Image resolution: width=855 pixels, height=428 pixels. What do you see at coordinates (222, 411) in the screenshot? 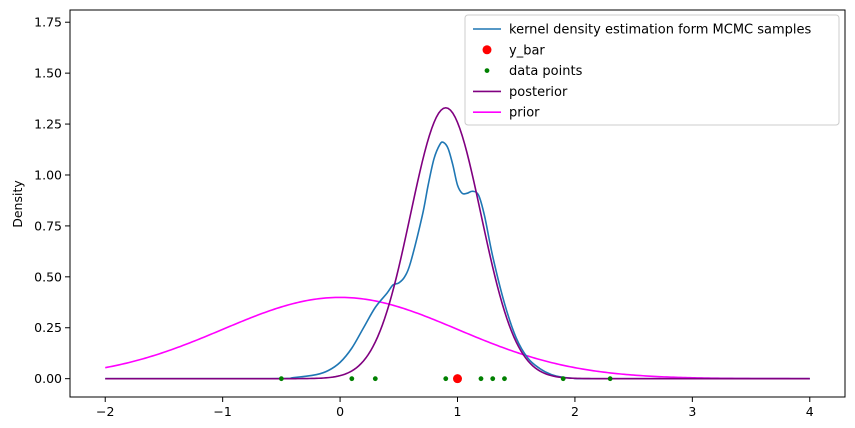
I see `x-tick-label: −1` at bounding box center [222, 411].